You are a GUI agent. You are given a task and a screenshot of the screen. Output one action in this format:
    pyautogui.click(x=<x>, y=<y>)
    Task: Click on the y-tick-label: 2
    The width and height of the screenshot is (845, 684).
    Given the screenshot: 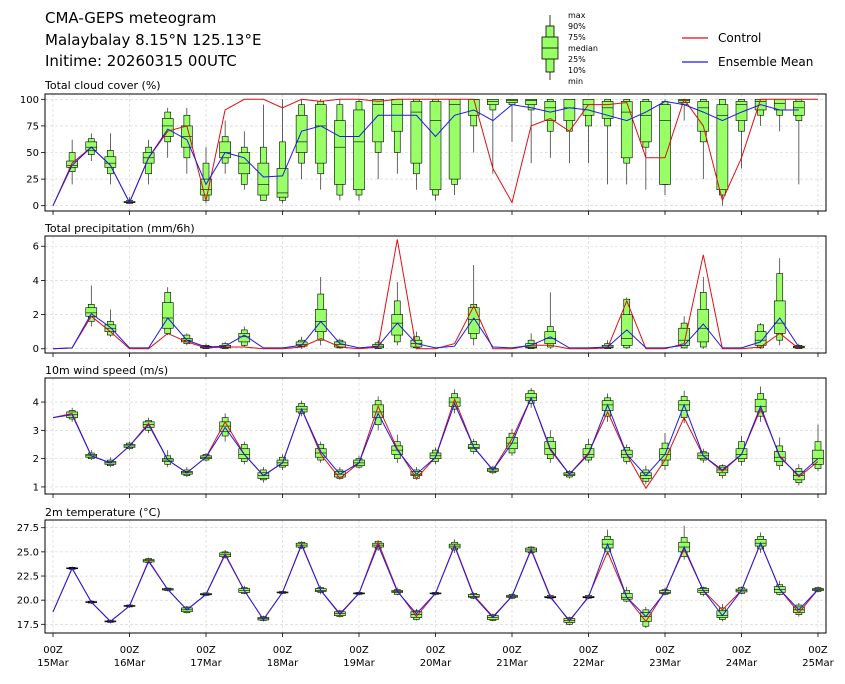 What is the action you would take?
    pyautogui.click(x=36, y=315)
    